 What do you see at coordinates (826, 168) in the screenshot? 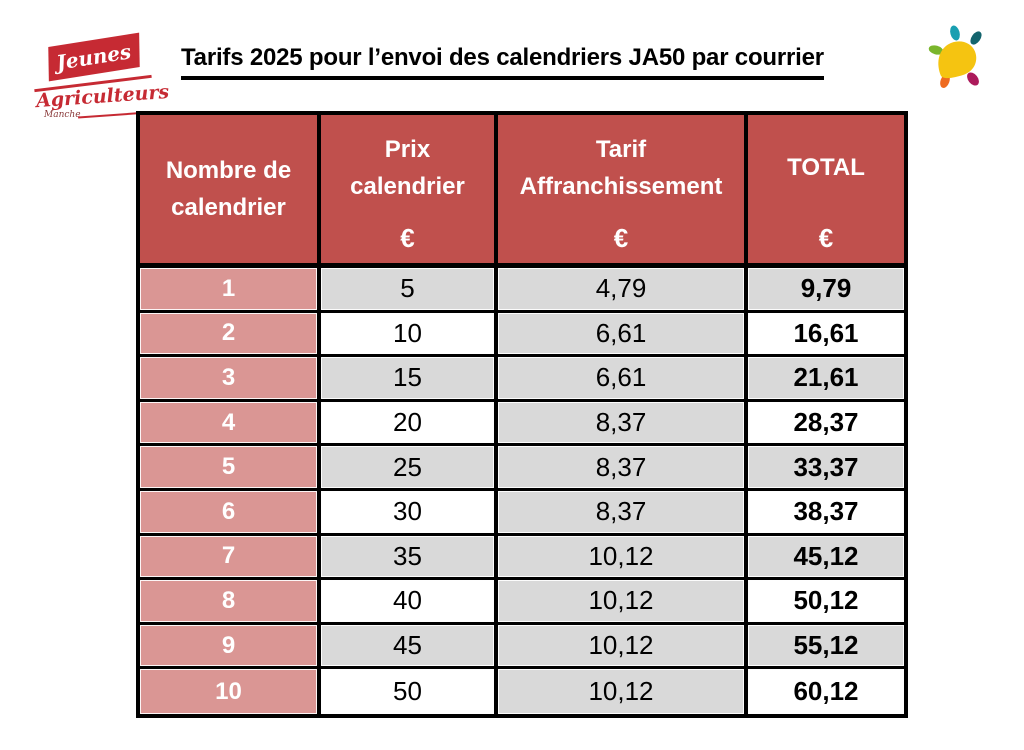
I see `col-header-label: TOTAL` at bounding box center [826, 168].